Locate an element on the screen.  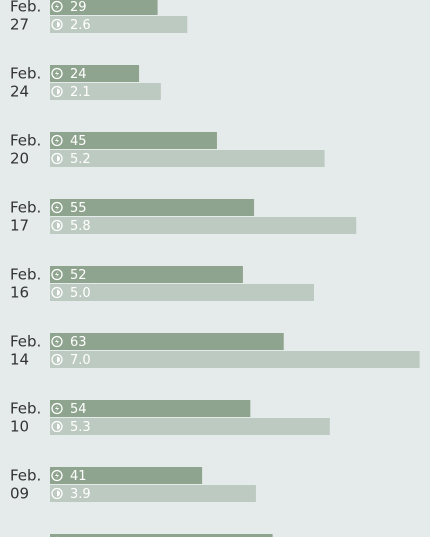
category-label: 10 is located at coordinates (19, 427).